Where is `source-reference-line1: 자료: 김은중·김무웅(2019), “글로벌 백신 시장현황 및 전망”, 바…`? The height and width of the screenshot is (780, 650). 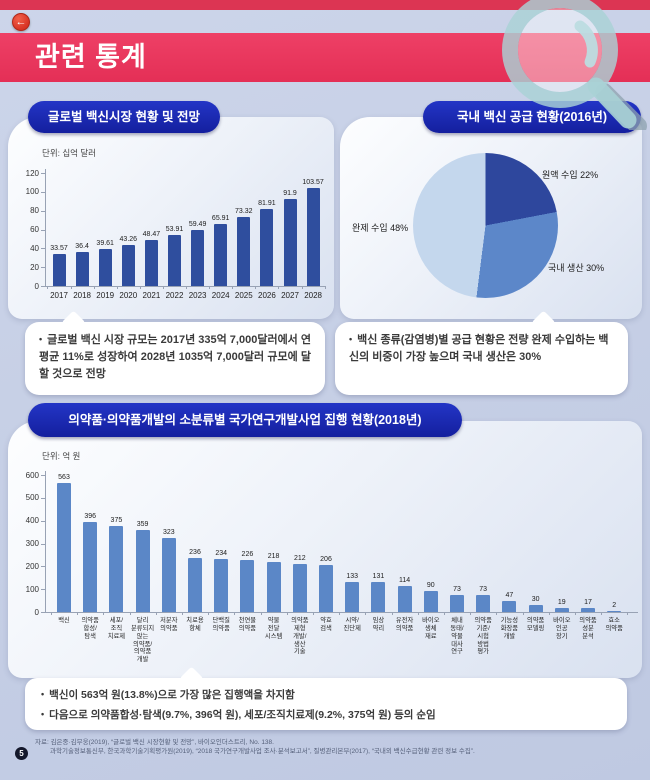 source-reference-line1: 자료: 김은중·김무웅(2019), “글로벌 백신 시장현황 및 전망”, 바… is located at coordinates (154, 742).